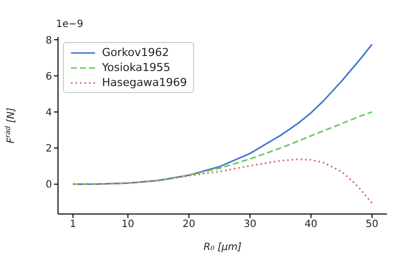 The height and width of the screenshot is (280, 400). Describe the element at coordinates (49, 76) in the screenshot. I see `y-tick-label: 6` at that location.